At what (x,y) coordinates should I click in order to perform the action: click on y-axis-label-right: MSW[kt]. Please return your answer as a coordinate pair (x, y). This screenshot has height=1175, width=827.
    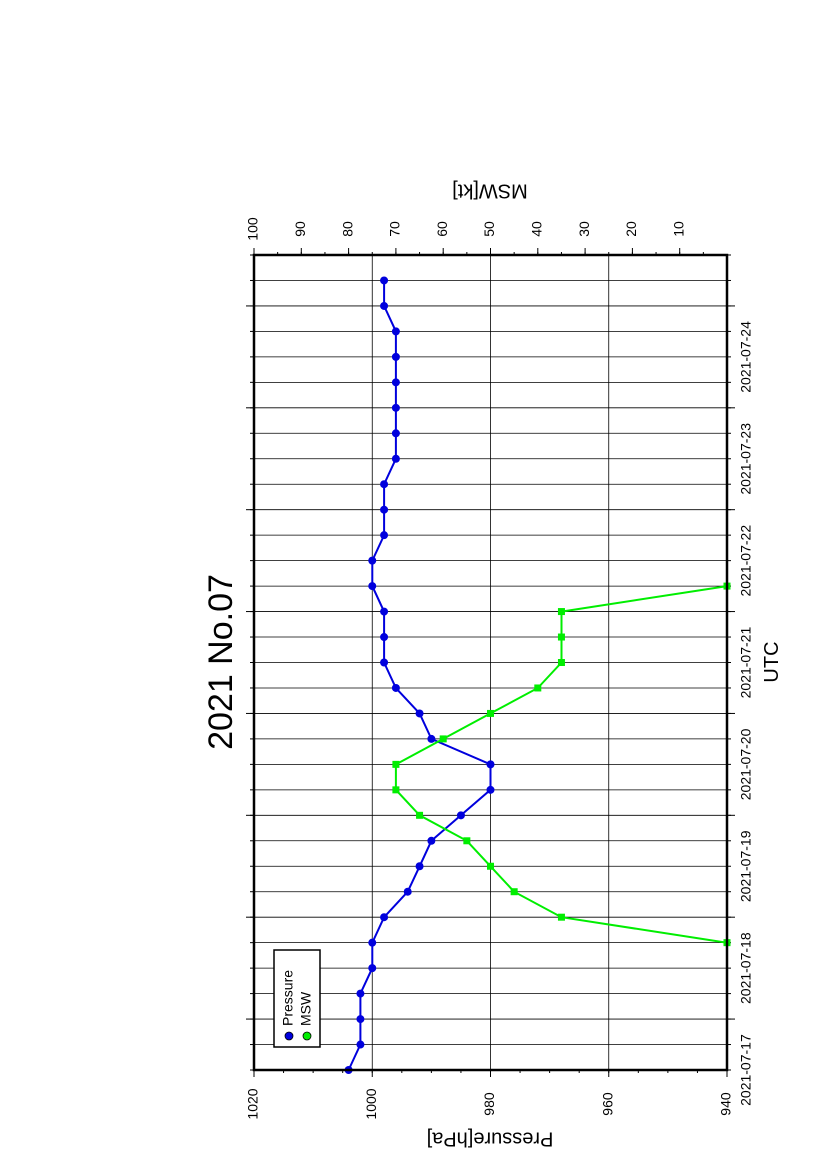
    Looking at the image, I should click on (490, 191).